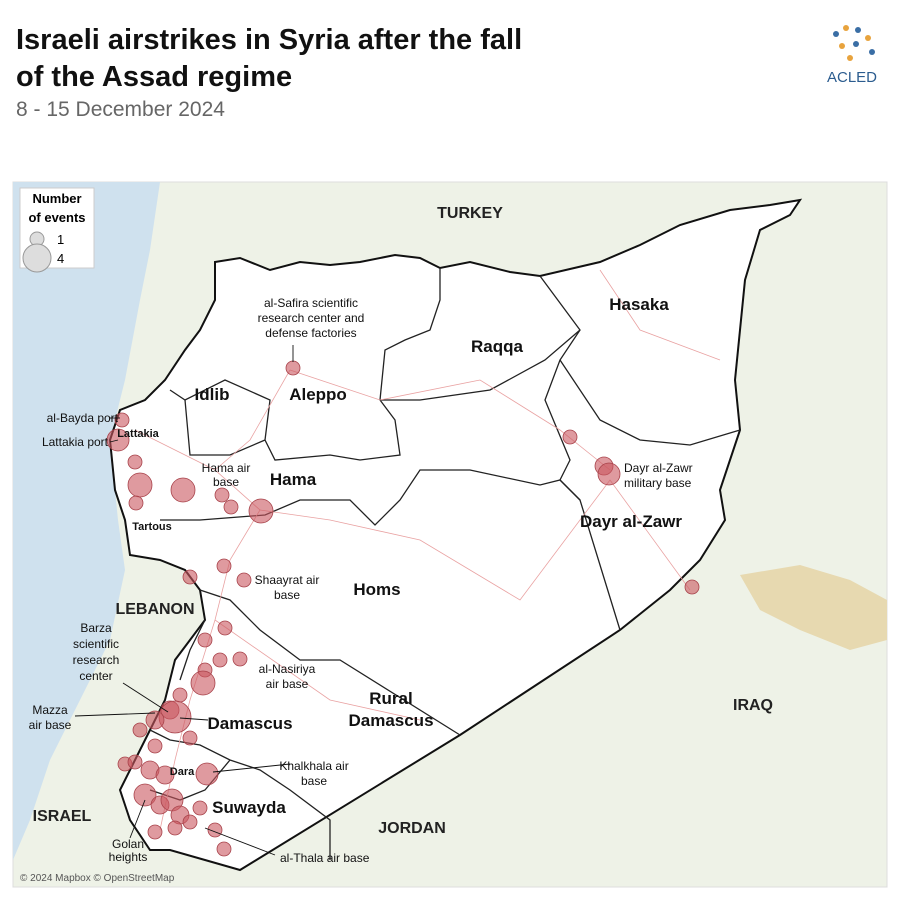 This screenshot has width=900, height=905. I want to click on annotation: research center and, so click(311, 318).